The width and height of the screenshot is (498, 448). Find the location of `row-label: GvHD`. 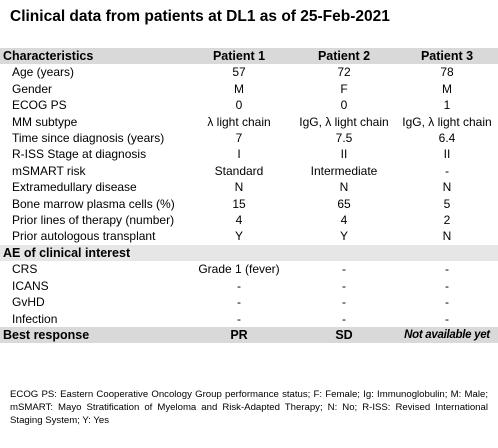

row-label: GvHD is located at coordinates (28, 302).